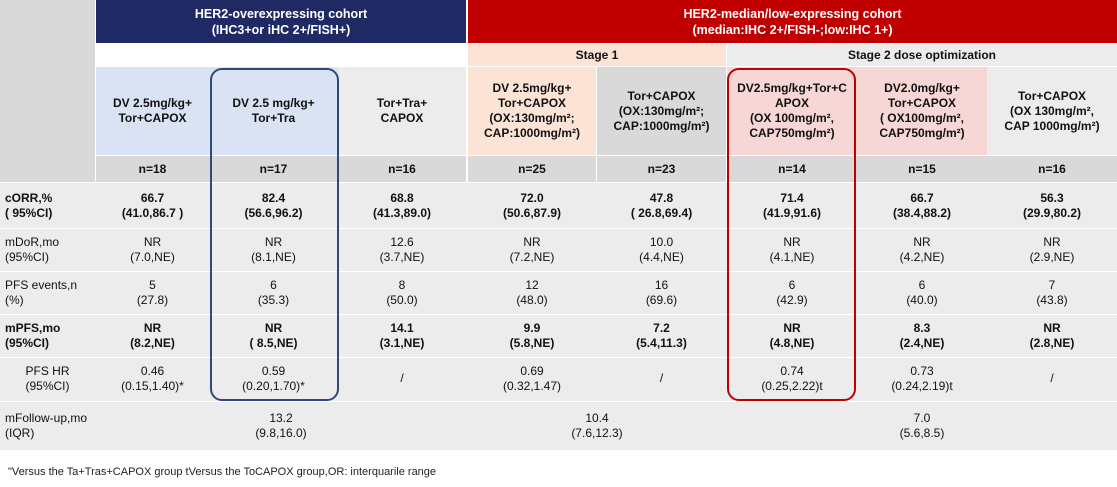 The width and height of the screenshot is (1117, 487). What do you see at coordinates (922, 205) in the screenshot?
I see `corr-arm-7: 66.7 (38.4,88.2)` at bounding box center [922, 205].